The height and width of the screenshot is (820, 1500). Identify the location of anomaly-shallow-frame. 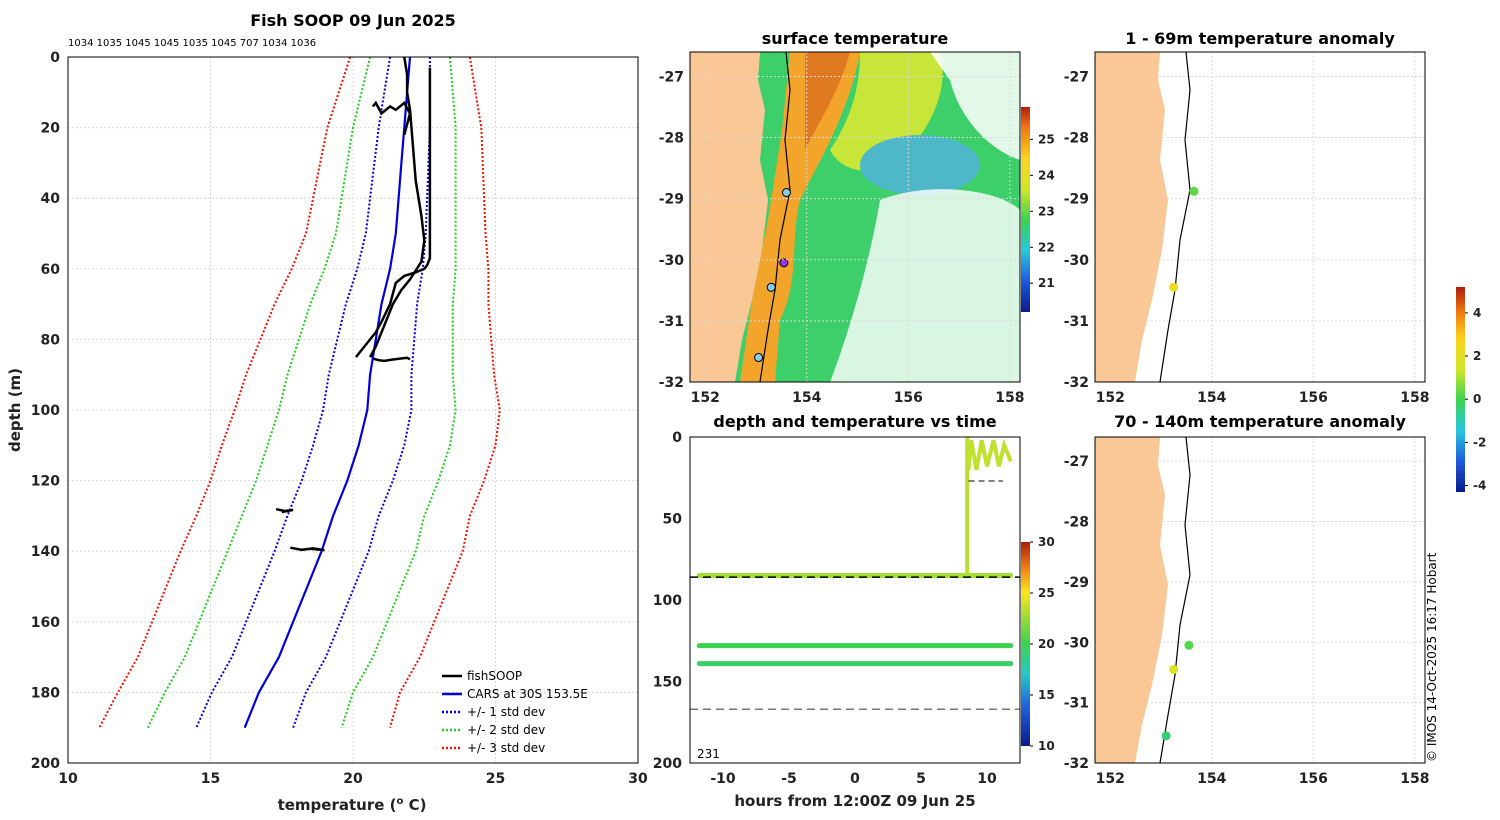
(1260, 217).